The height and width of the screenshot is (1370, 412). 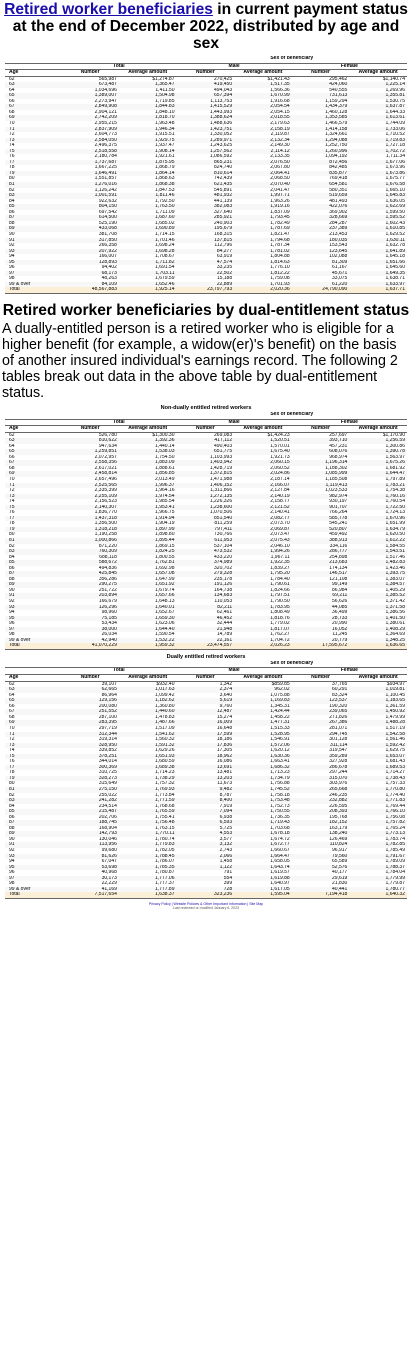 What do you see at coordinates (378, 778) in the screenshot?
I see `value-cell: 1,738.43` at bounding box center [378, 778].